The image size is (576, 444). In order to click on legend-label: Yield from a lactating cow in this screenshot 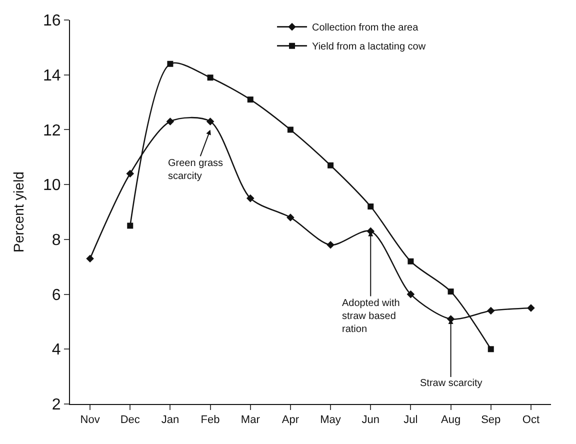, I will do `click(369, 47)`.